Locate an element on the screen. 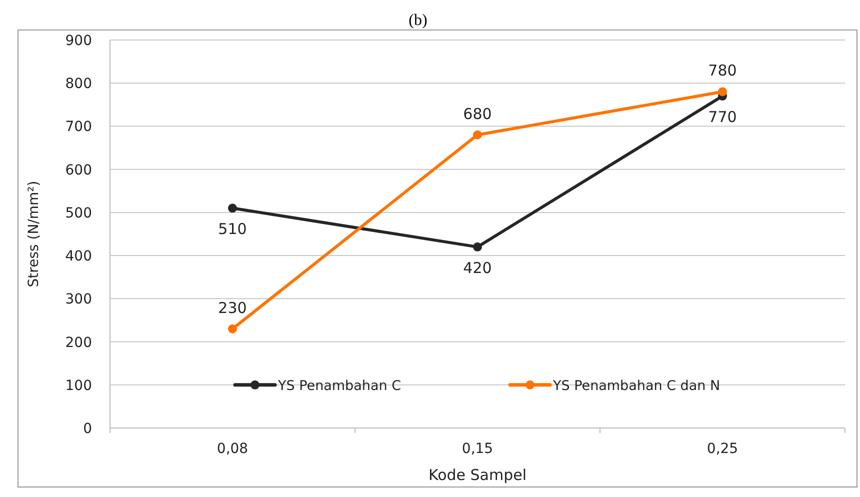 This screenshot has width=860, height=497. chart-title: (b) is located at coordinates (418, 20).